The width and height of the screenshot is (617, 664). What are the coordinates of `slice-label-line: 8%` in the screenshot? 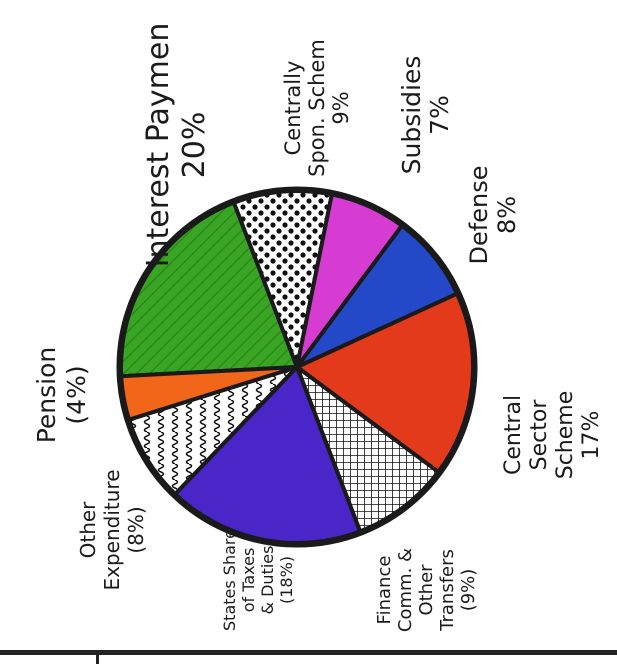 It's located at (507, 215).